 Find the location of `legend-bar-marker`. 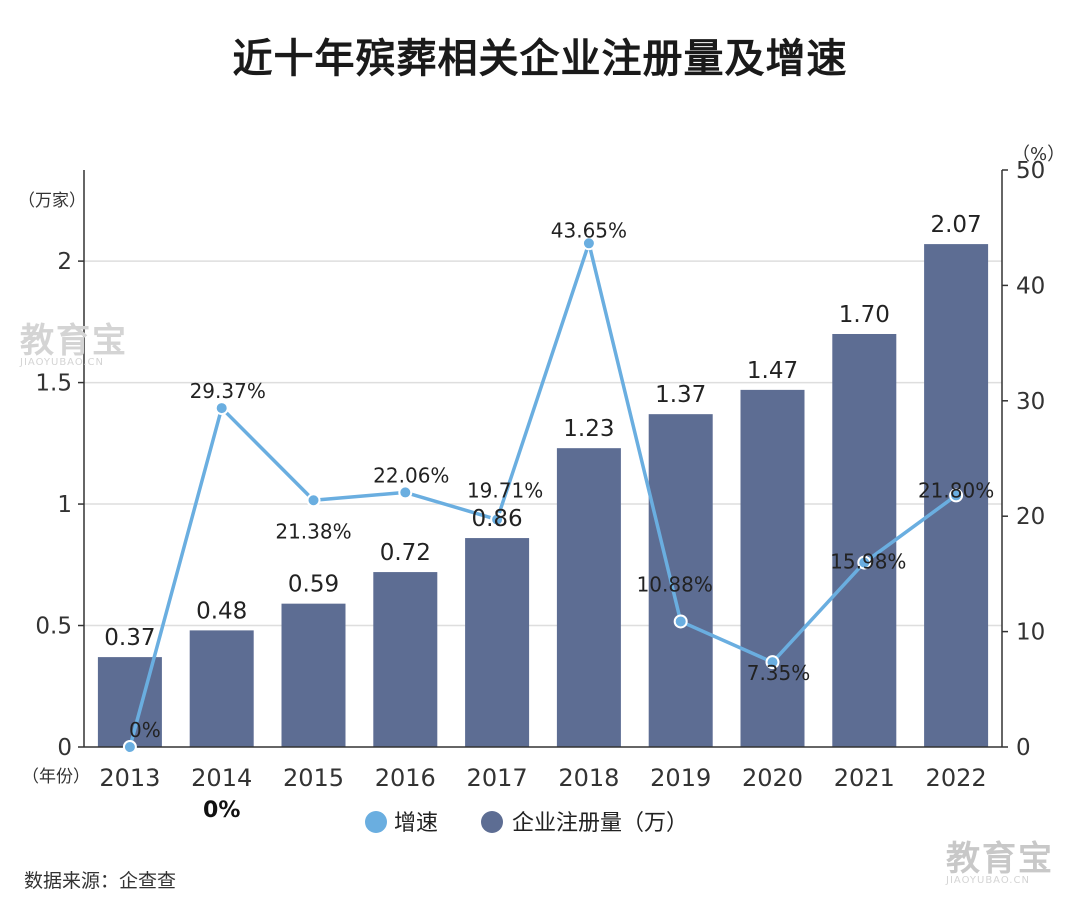

legend-bar-marker is located at coordinates (492, 822).